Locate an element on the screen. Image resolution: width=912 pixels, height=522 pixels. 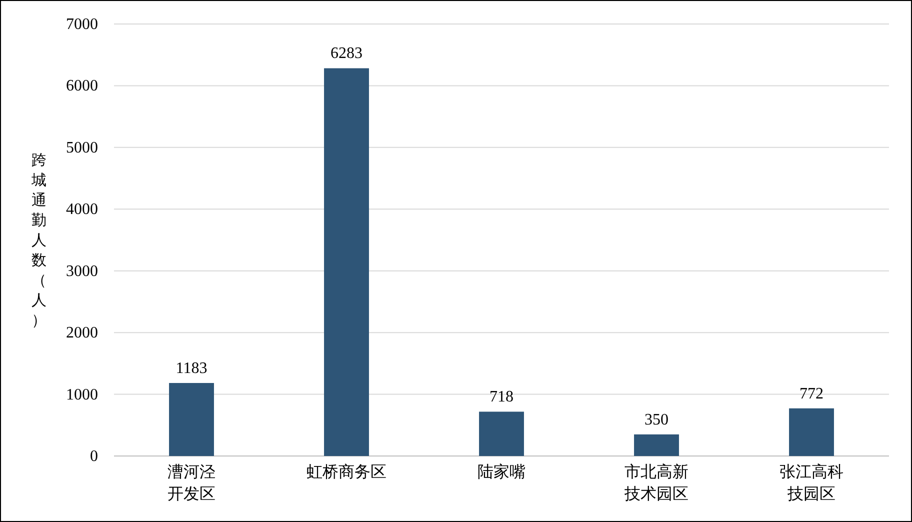
y-tick-label: 0 is located at coordinates (94, 456).